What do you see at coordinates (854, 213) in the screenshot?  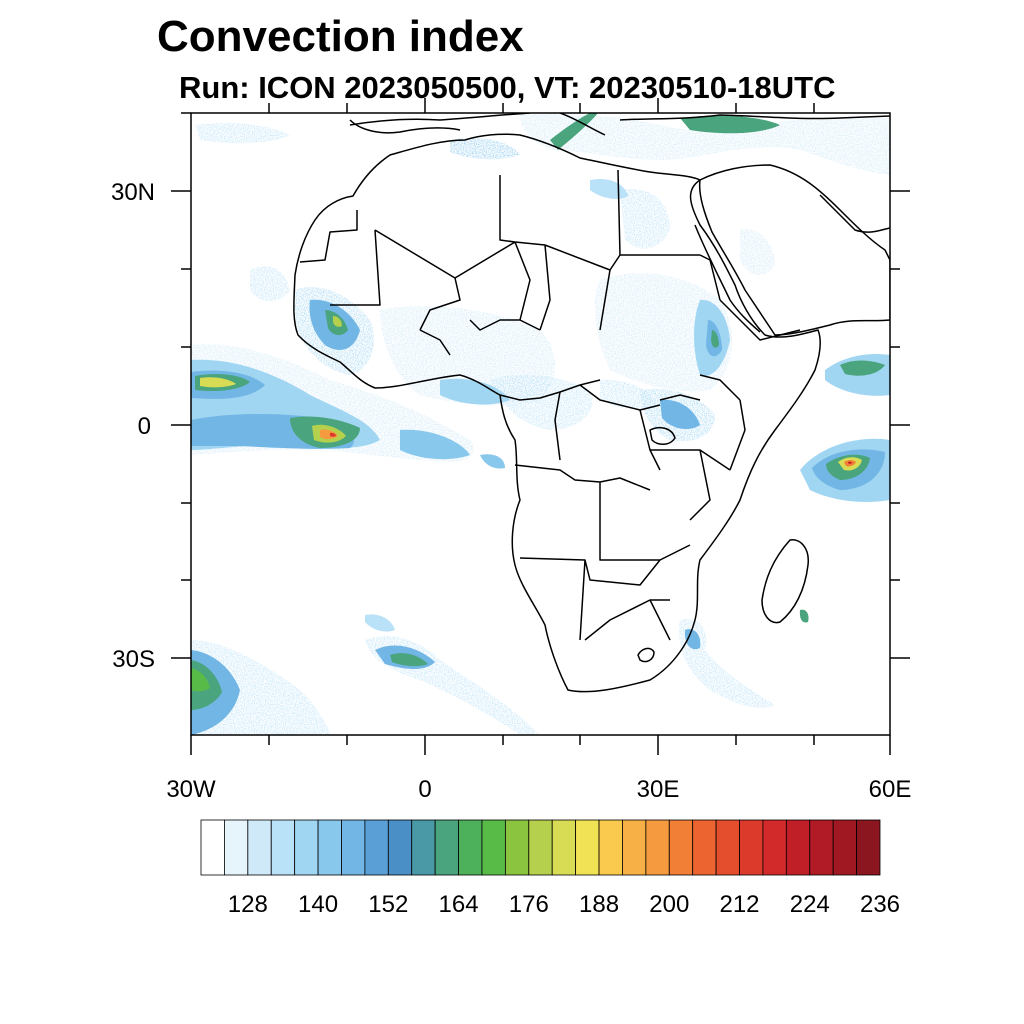 I see `gulf-coast` at bounding box center [854, 213].